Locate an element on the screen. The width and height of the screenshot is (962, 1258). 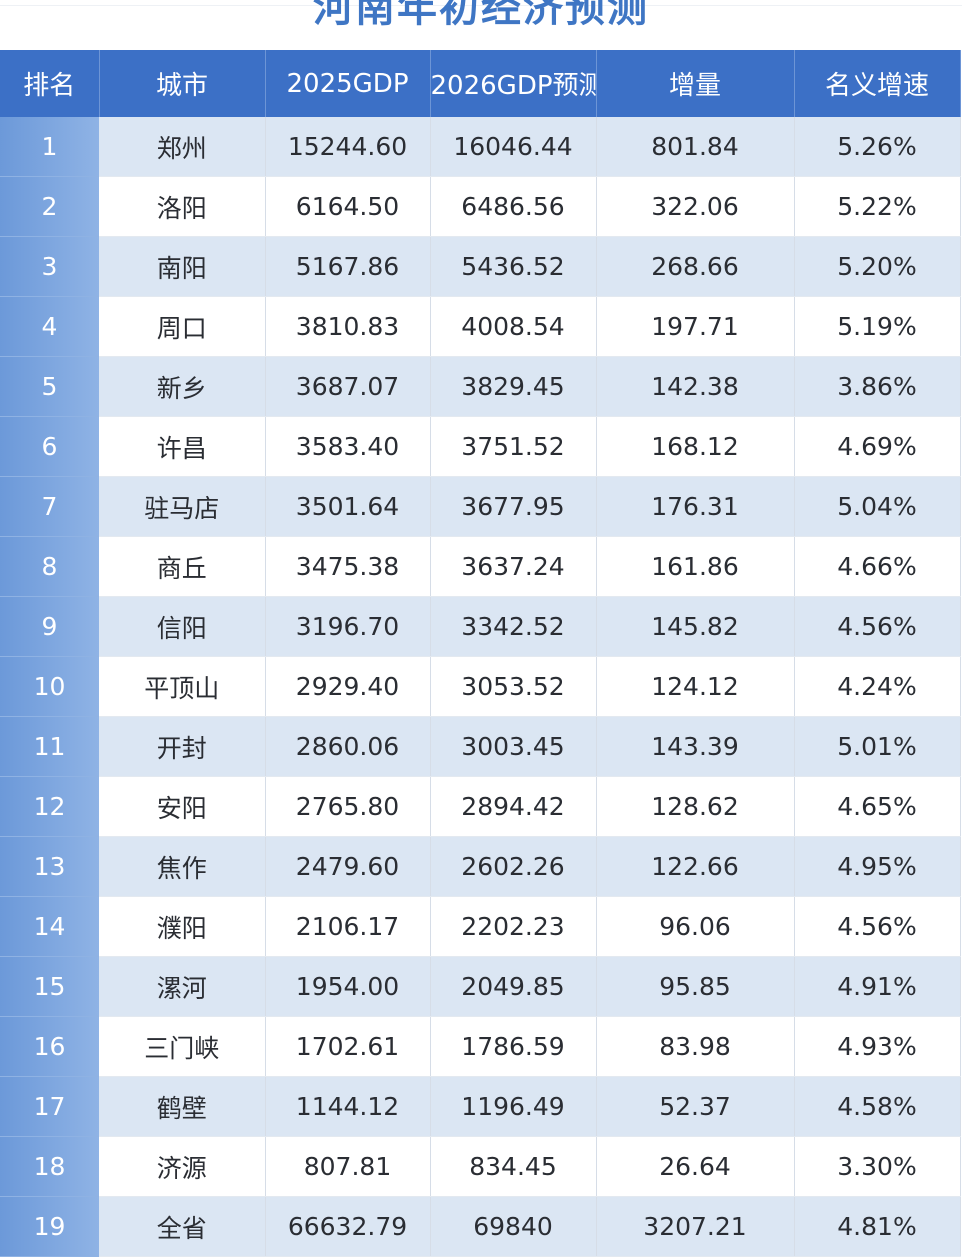
cell-city: 鹤壁 is located at coordinates (182, 1106).